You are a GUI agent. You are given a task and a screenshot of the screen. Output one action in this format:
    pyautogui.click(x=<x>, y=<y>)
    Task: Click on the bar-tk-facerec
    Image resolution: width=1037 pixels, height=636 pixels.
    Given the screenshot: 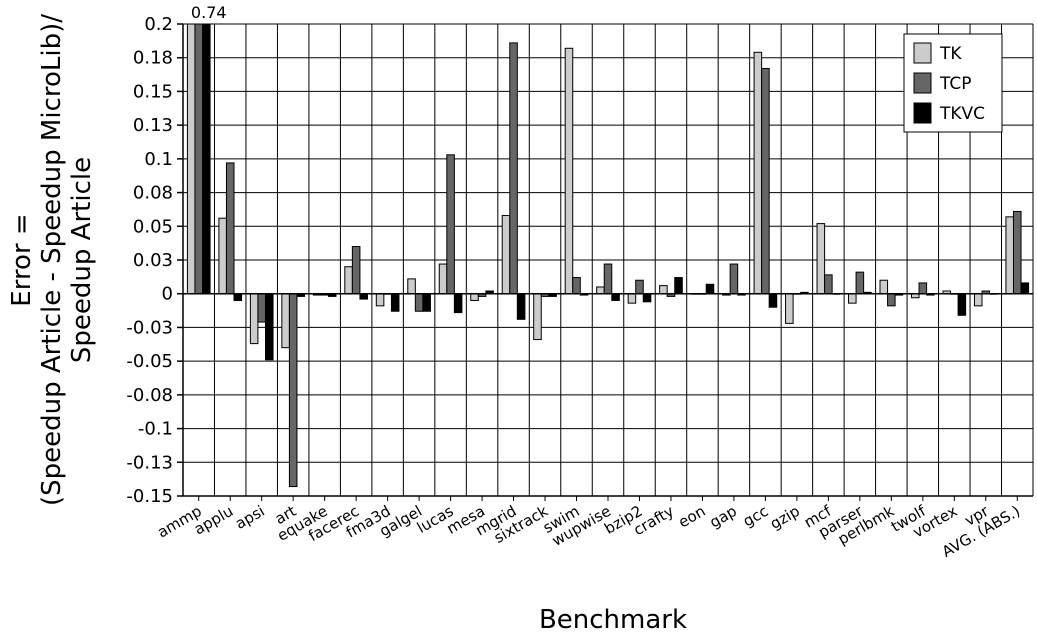 What is the action you would take?
    pyautogui.click(x=348, y=280)
    